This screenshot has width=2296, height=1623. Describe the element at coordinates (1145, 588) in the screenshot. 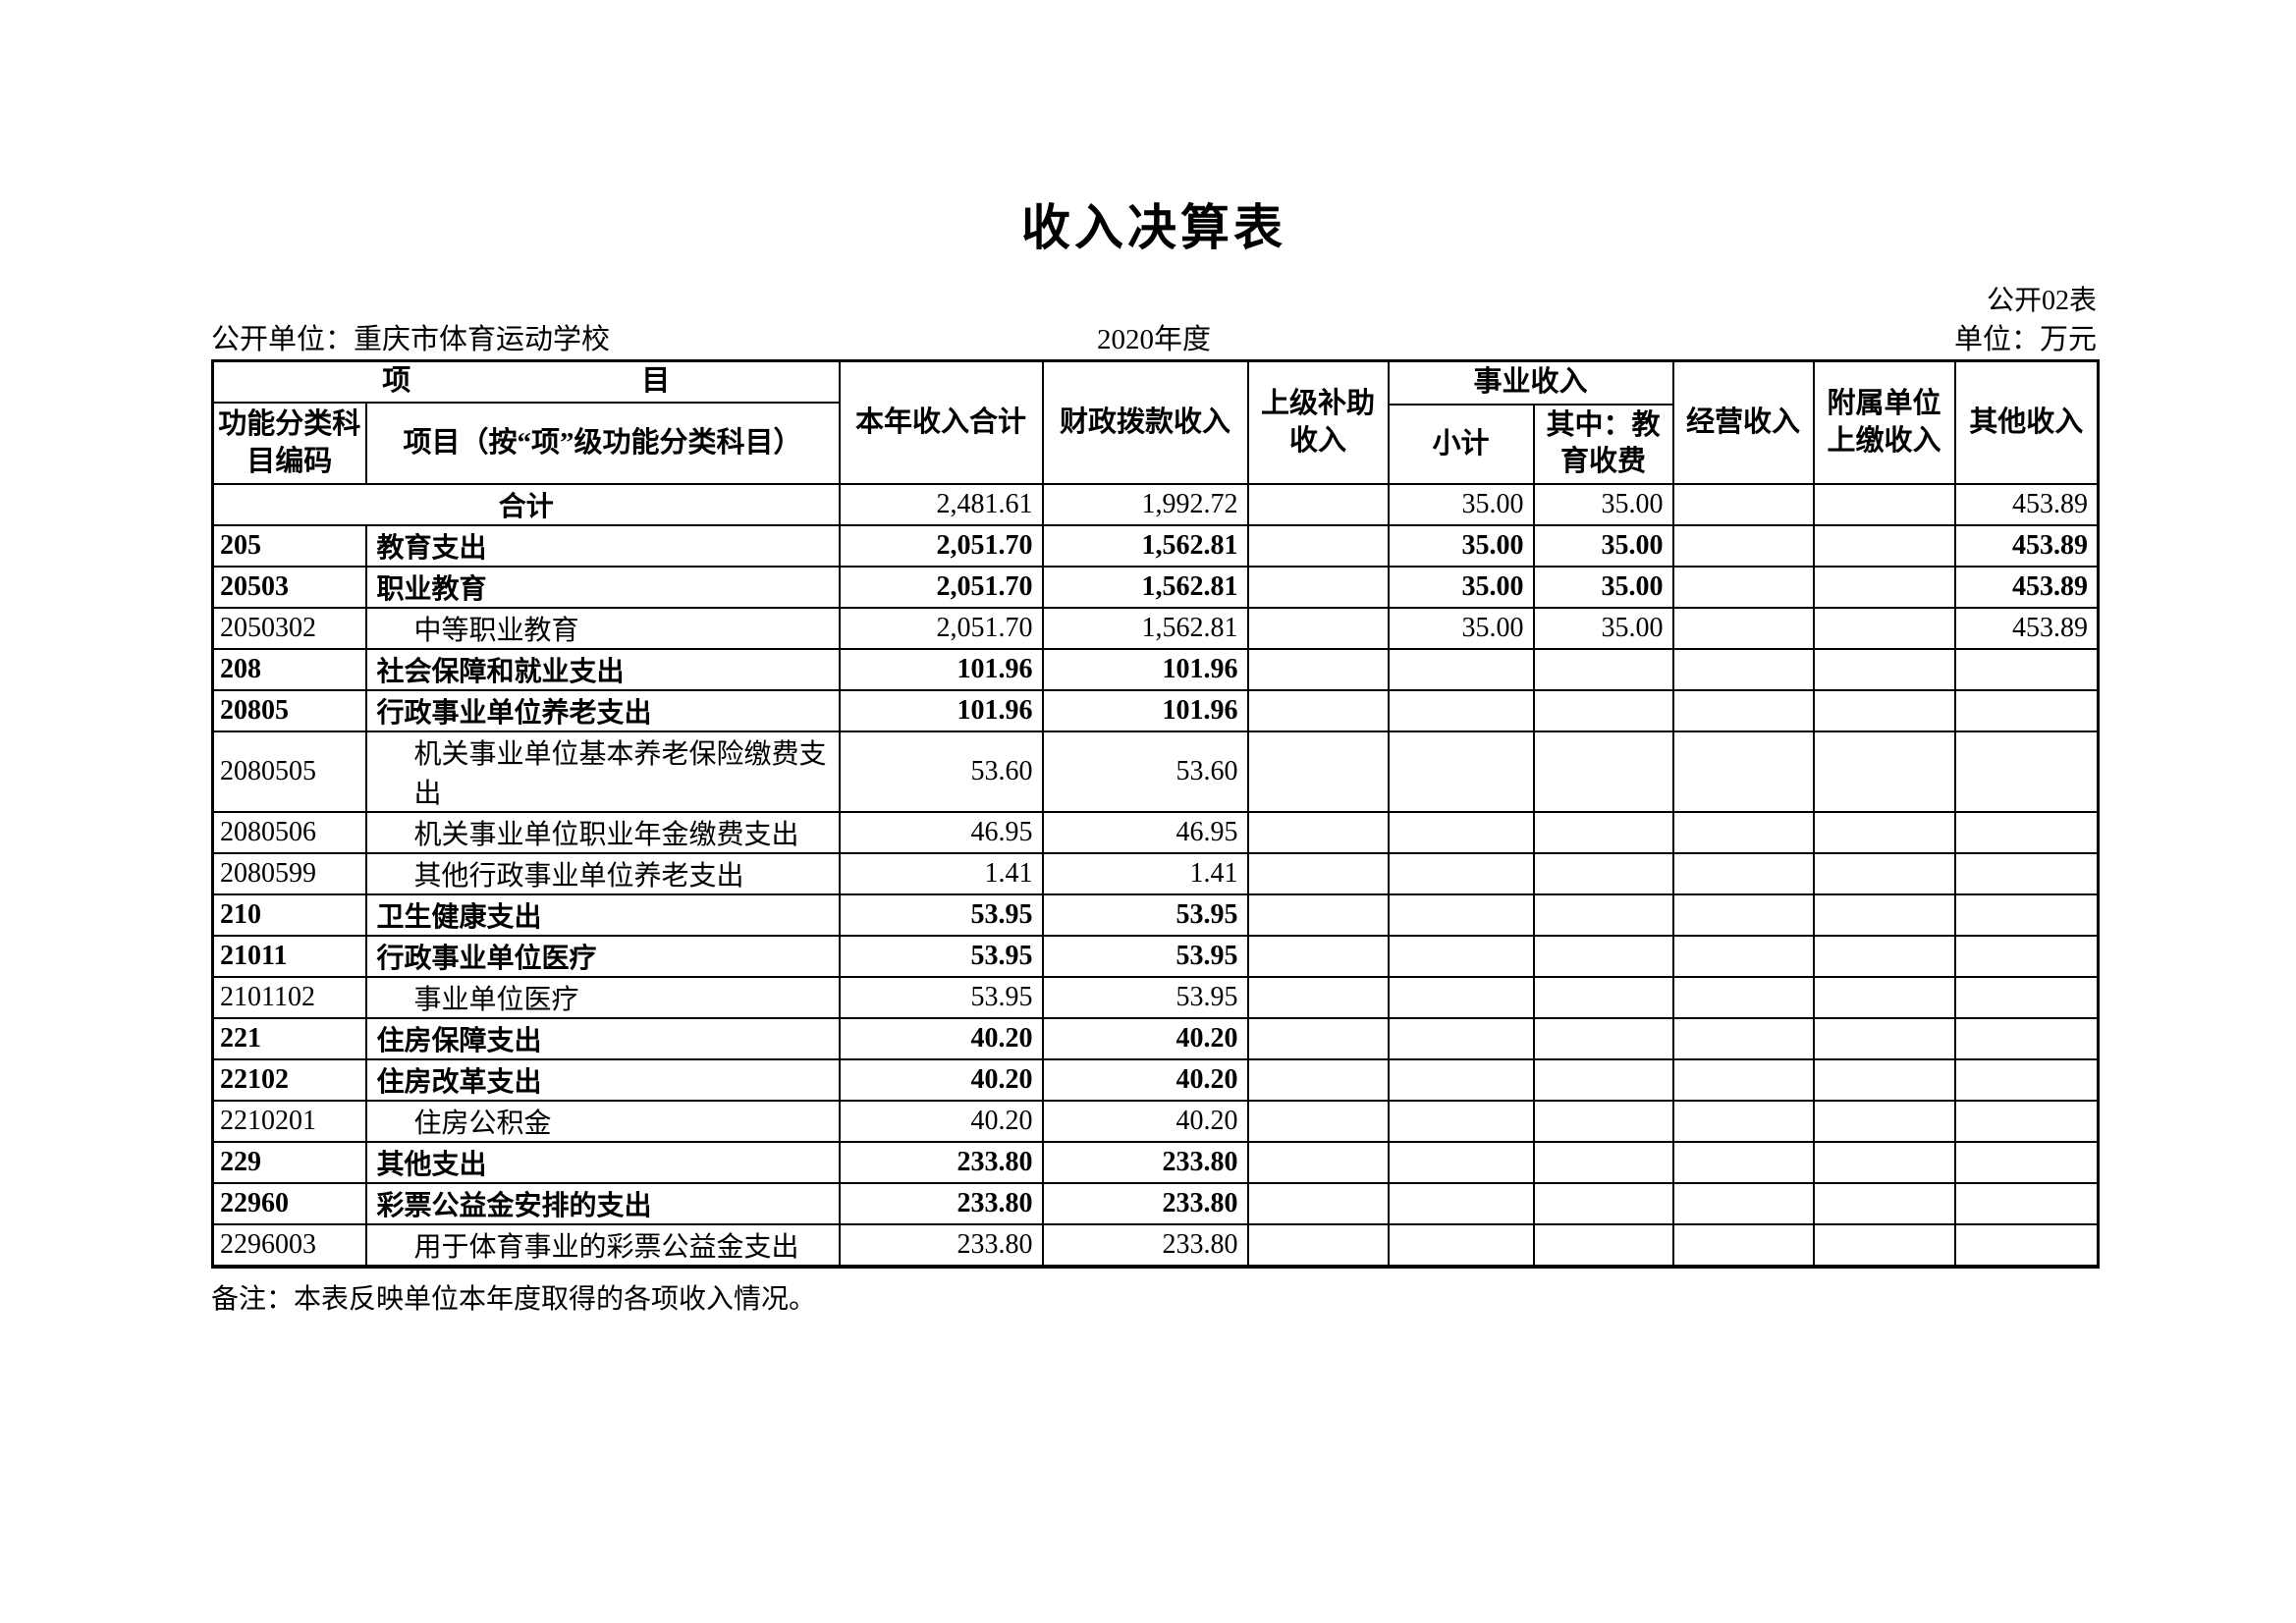

I see `cell-value: 1,562.81` at that location.